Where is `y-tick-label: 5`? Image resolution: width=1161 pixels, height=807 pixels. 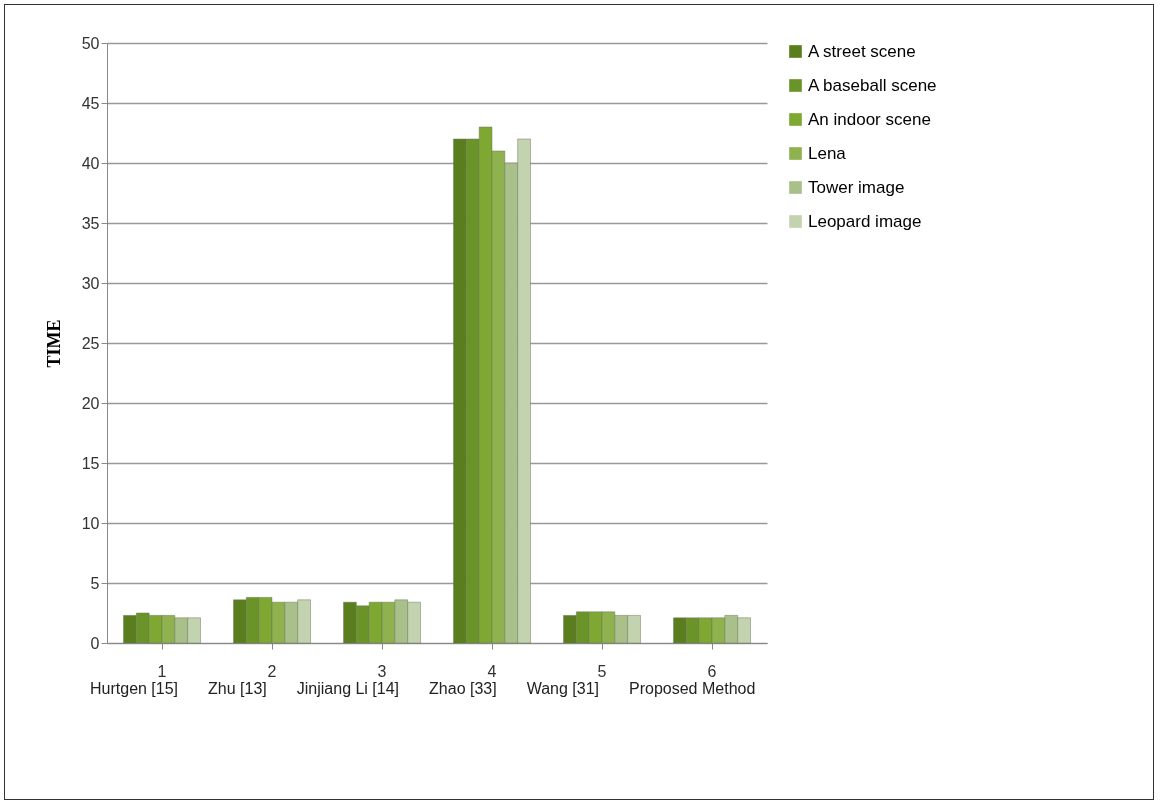
y-tick-label: 5 is located at coordinates (95, 583).